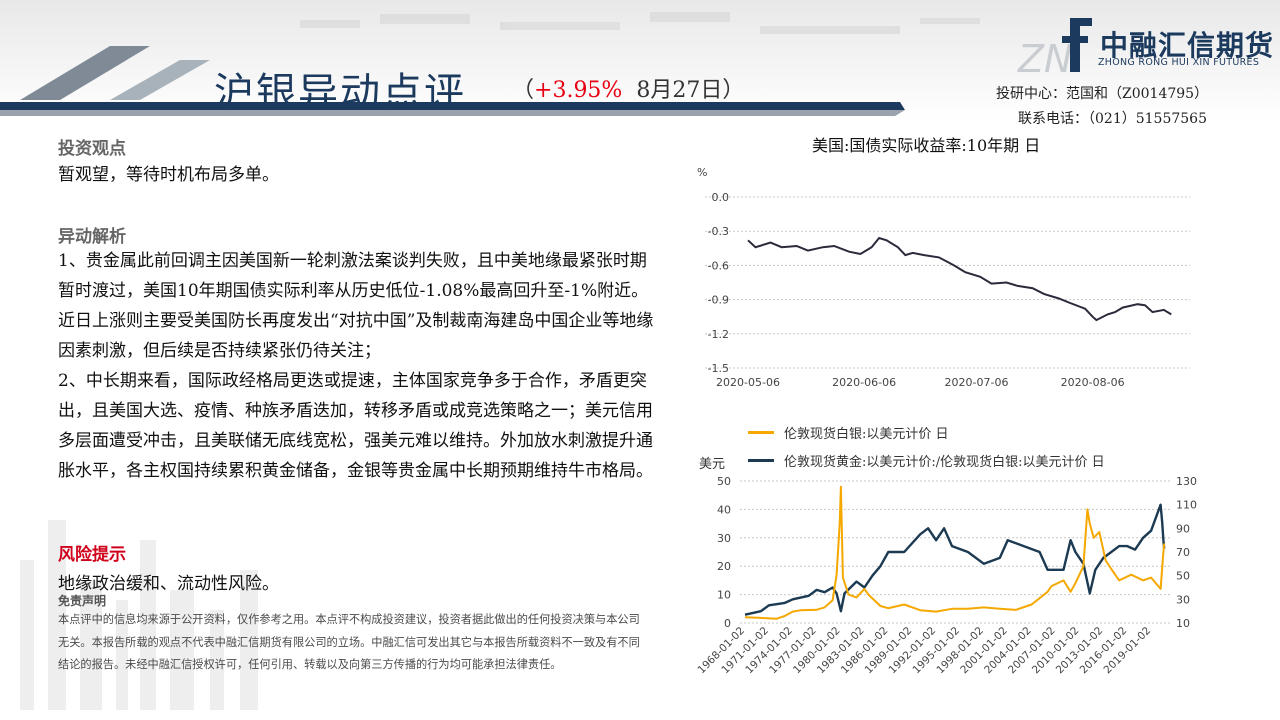  Describe the element at coordinates (1031, 59) in the screenshot. I see `svg-text: Z` at that location.